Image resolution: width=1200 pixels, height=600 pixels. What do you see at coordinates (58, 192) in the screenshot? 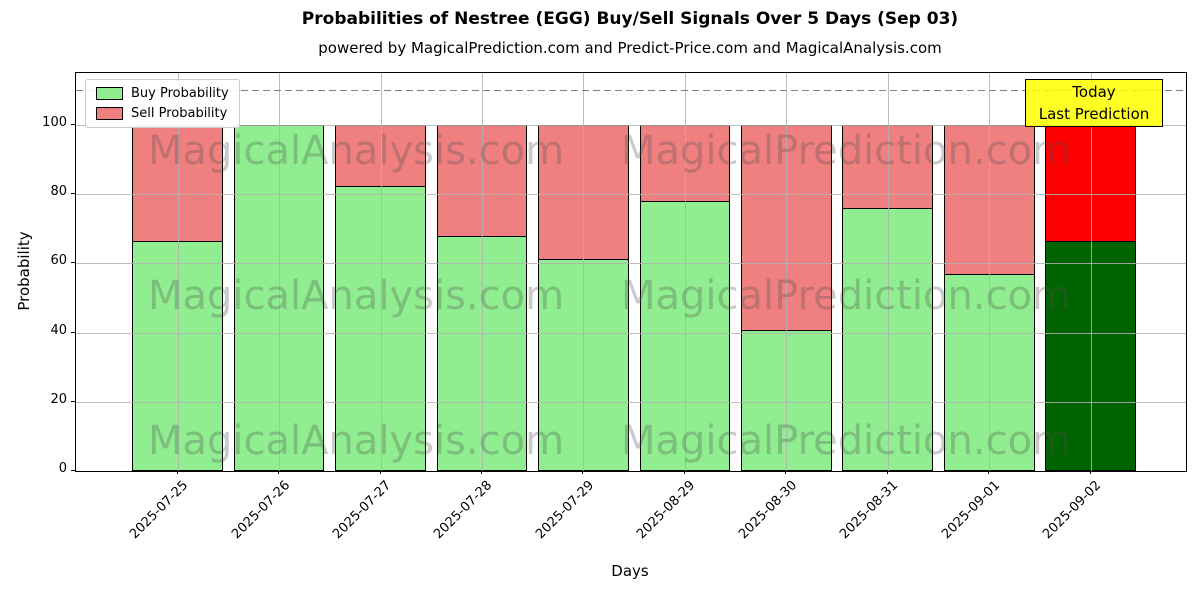
I see `y-tick-label: 80` at bounding box center [58, 192].